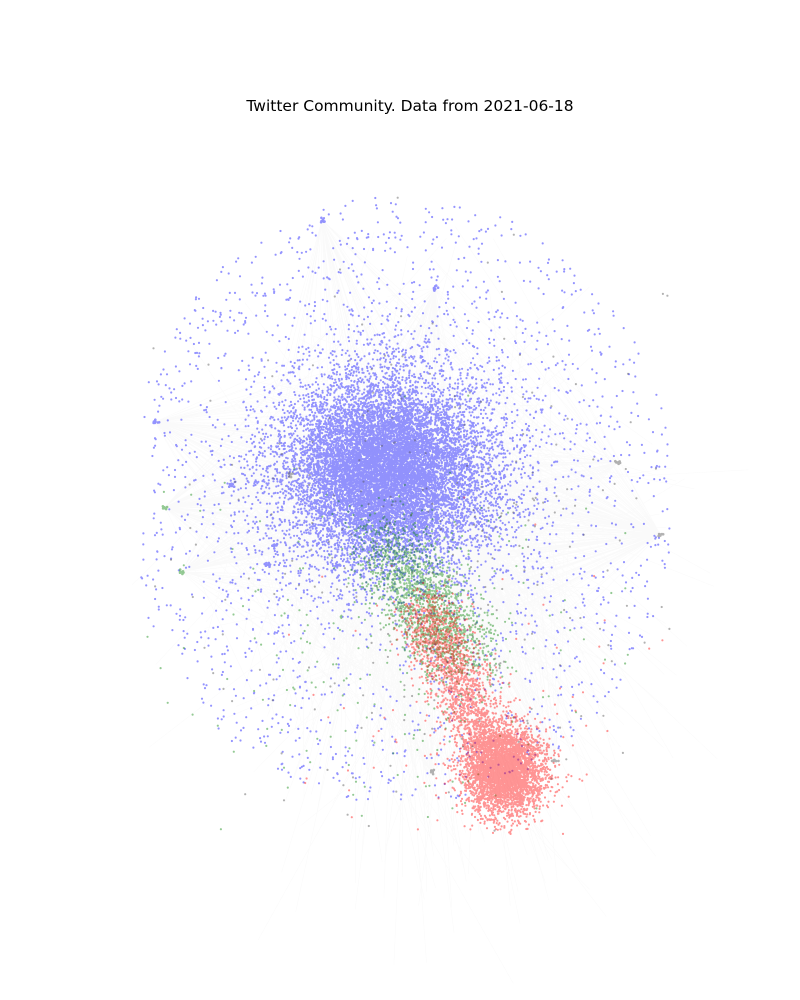 Image resolution: width=800 pixels, height=1000 pixels. I want to click on figure-title: Twitter Community. Data from 2021-06-18, so click(410, 106).